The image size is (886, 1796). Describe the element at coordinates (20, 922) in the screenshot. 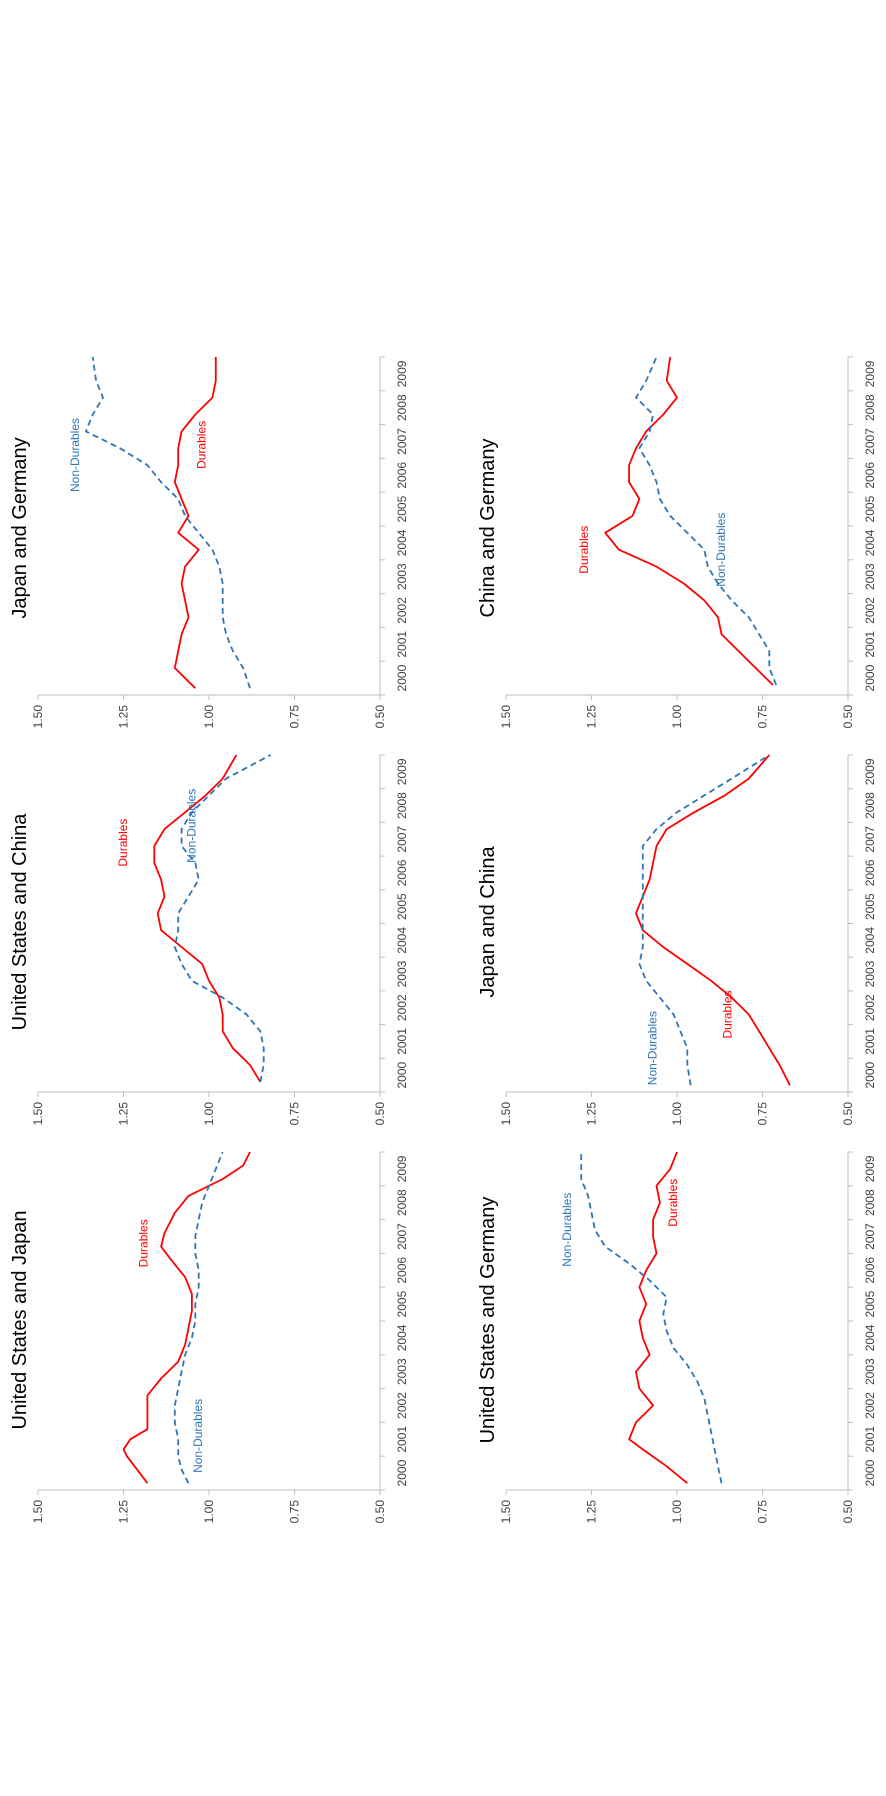

I see `chart-title: United States and China` at that location.